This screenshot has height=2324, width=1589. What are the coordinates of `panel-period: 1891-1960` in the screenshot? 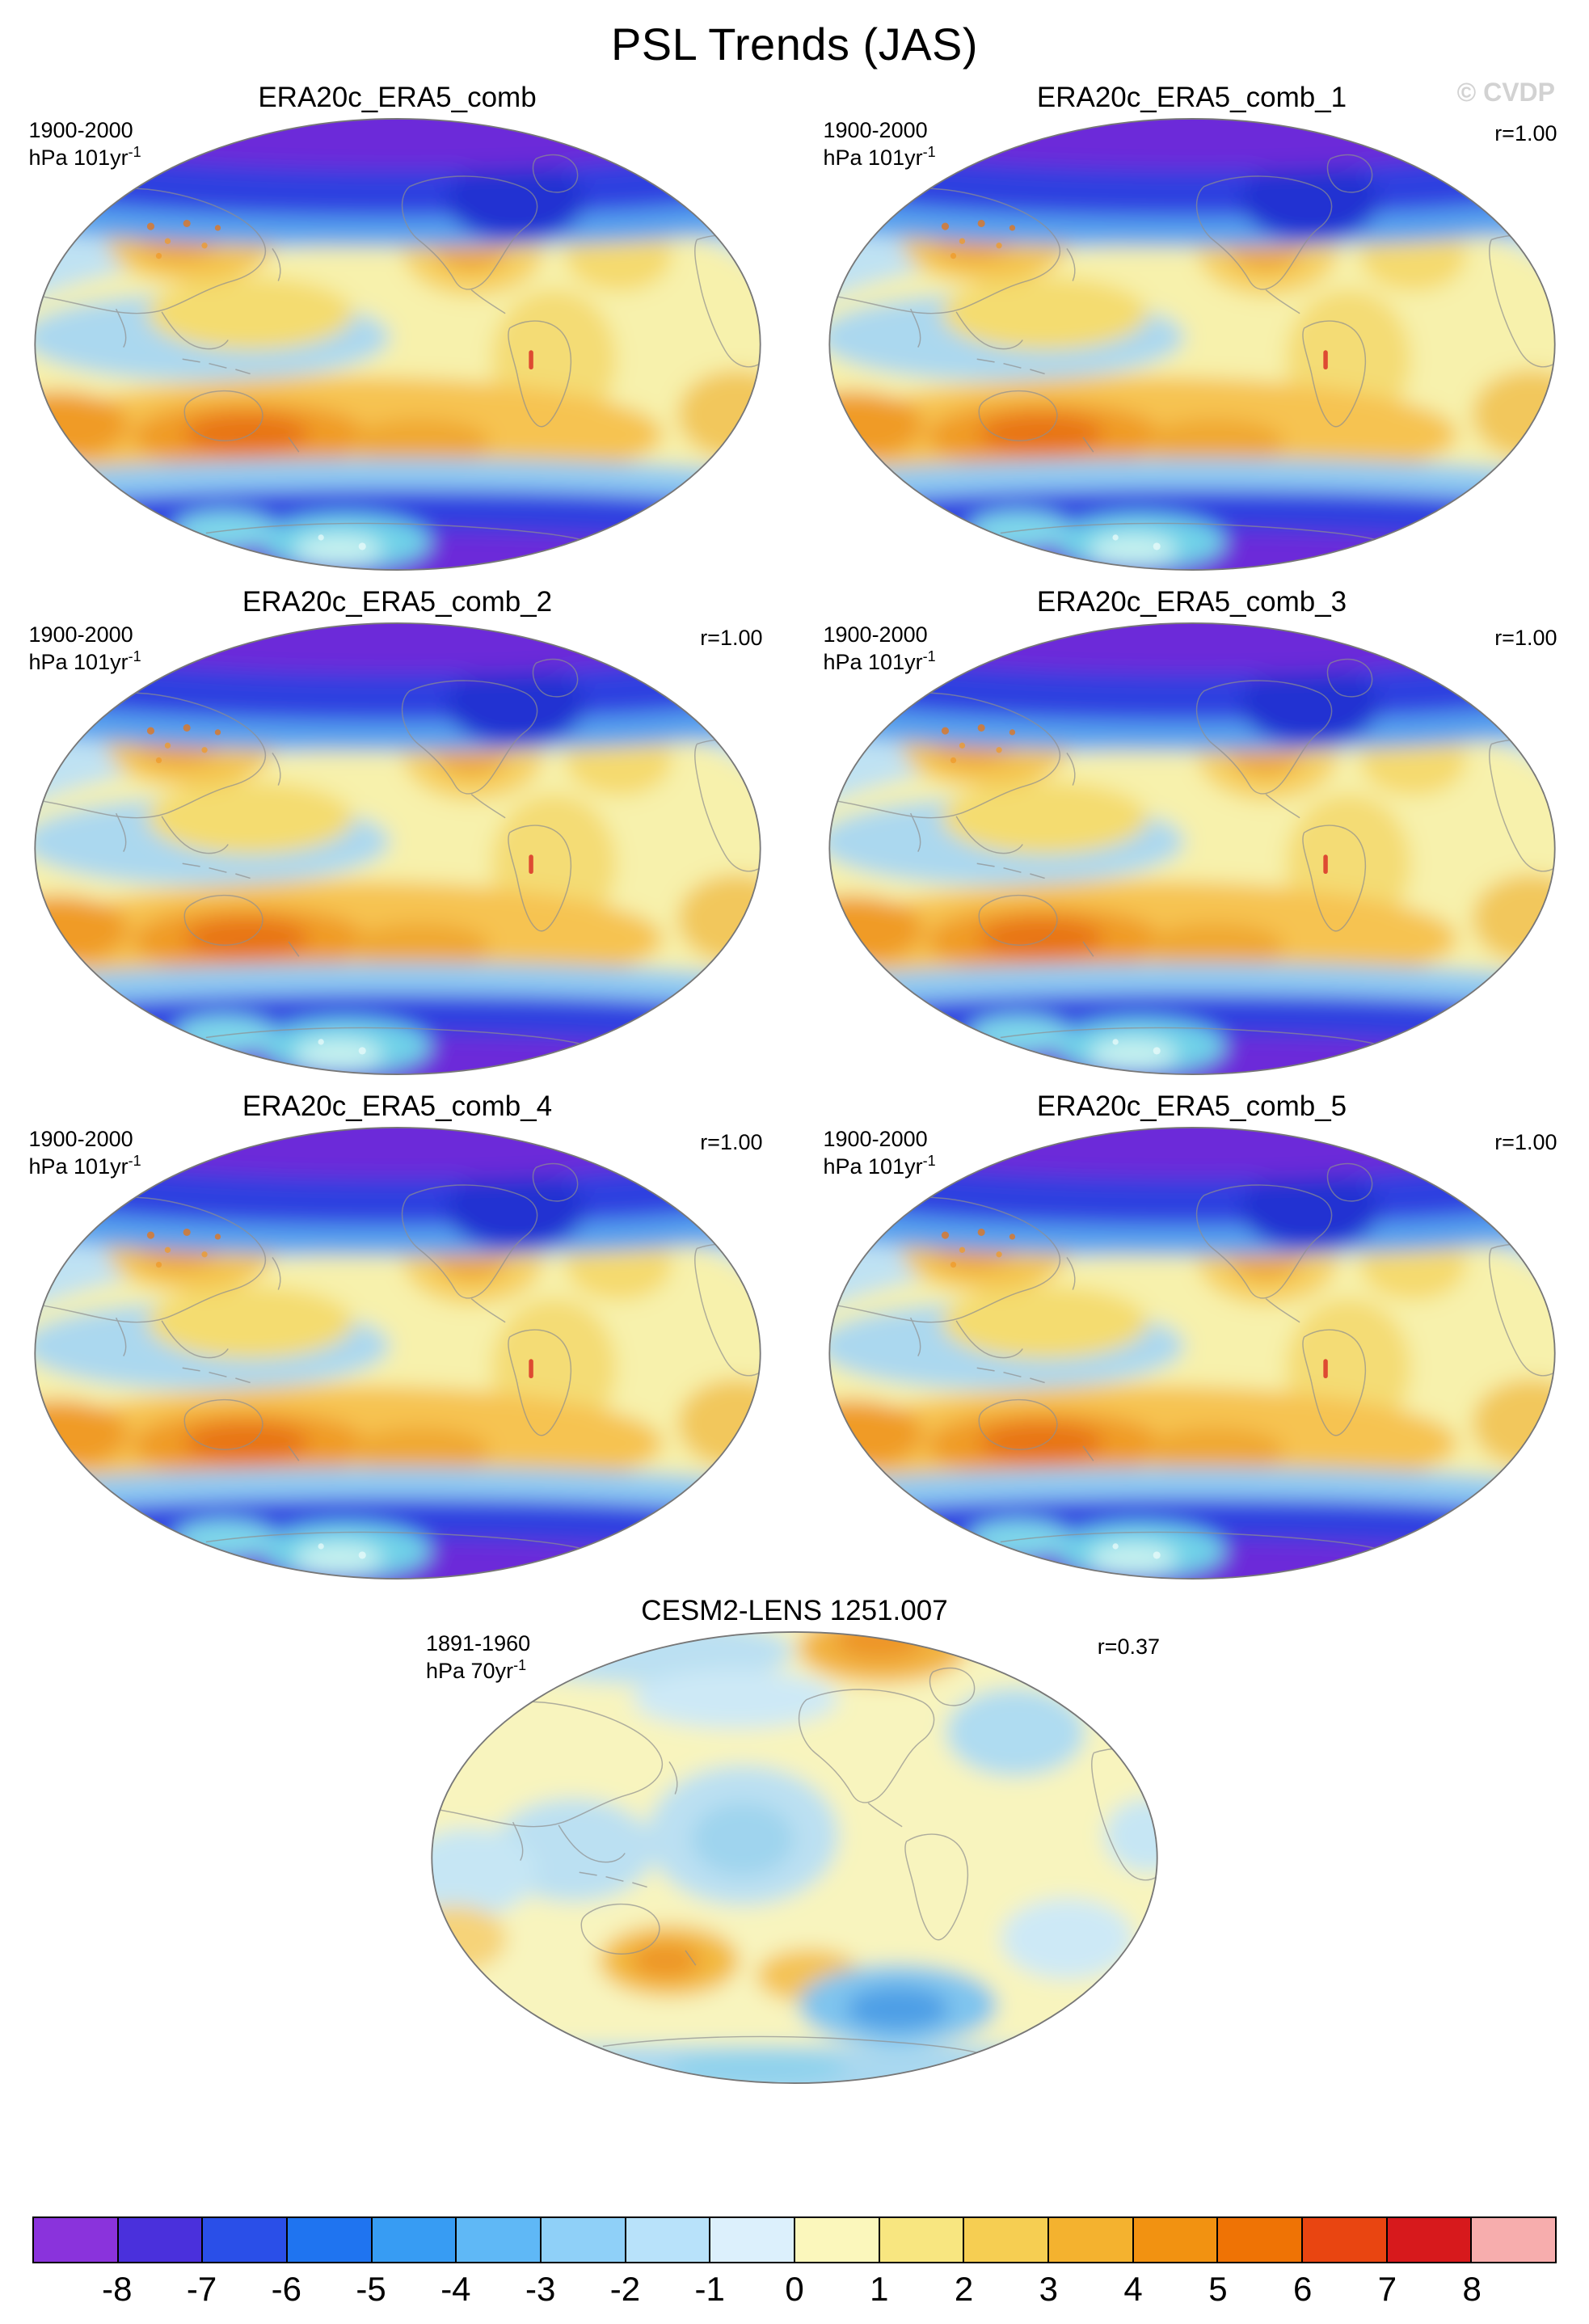 It's located at (478, 1643).